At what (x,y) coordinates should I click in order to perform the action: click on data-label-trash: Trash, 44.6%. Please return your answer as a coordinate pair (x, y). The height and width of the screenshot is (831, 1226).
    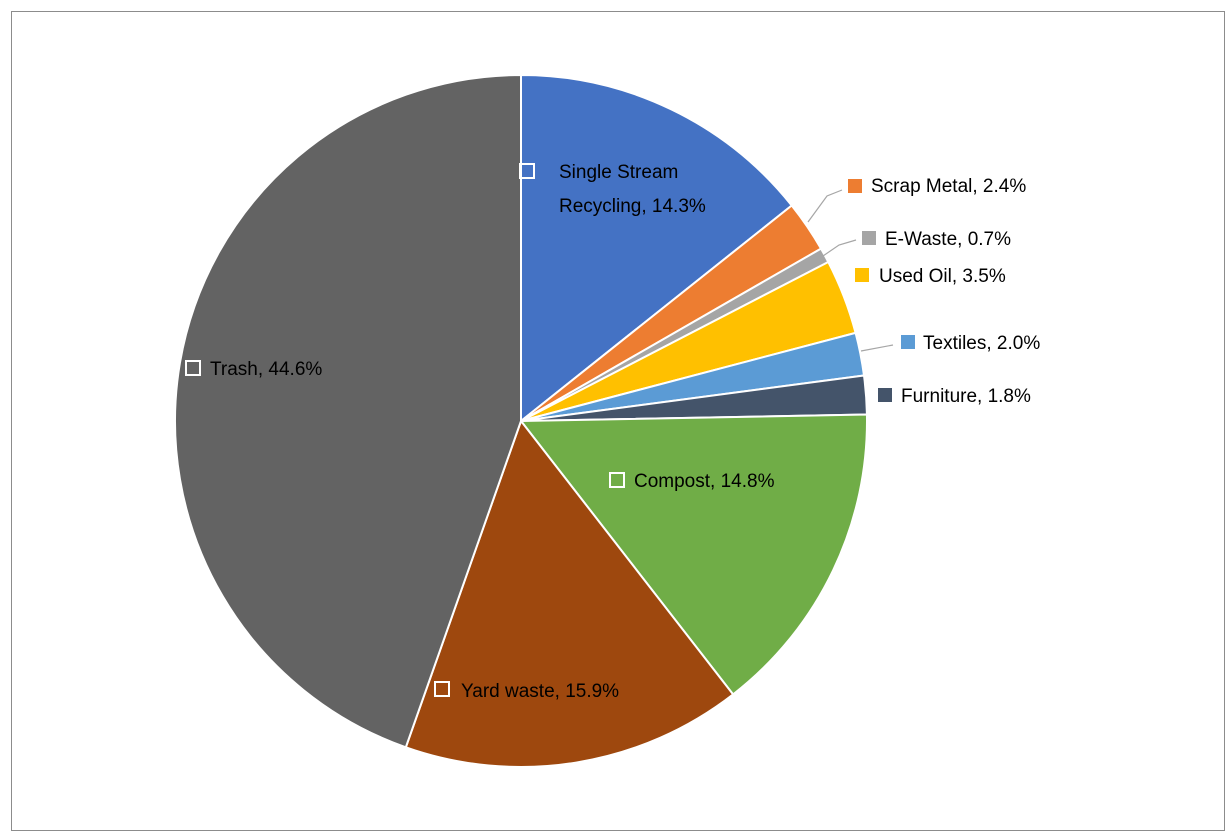
    Looking at the image, I should click on (266, 369).